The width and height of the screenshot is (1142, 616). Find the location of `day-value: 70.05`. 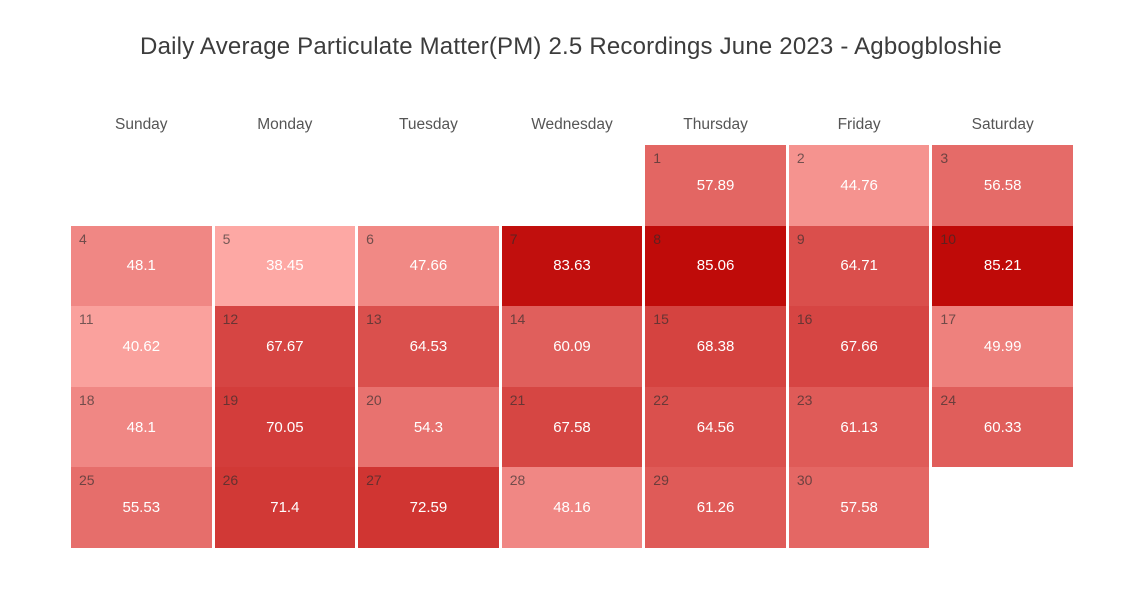

day-value: 70.05 is located at coordinates (285, 427).